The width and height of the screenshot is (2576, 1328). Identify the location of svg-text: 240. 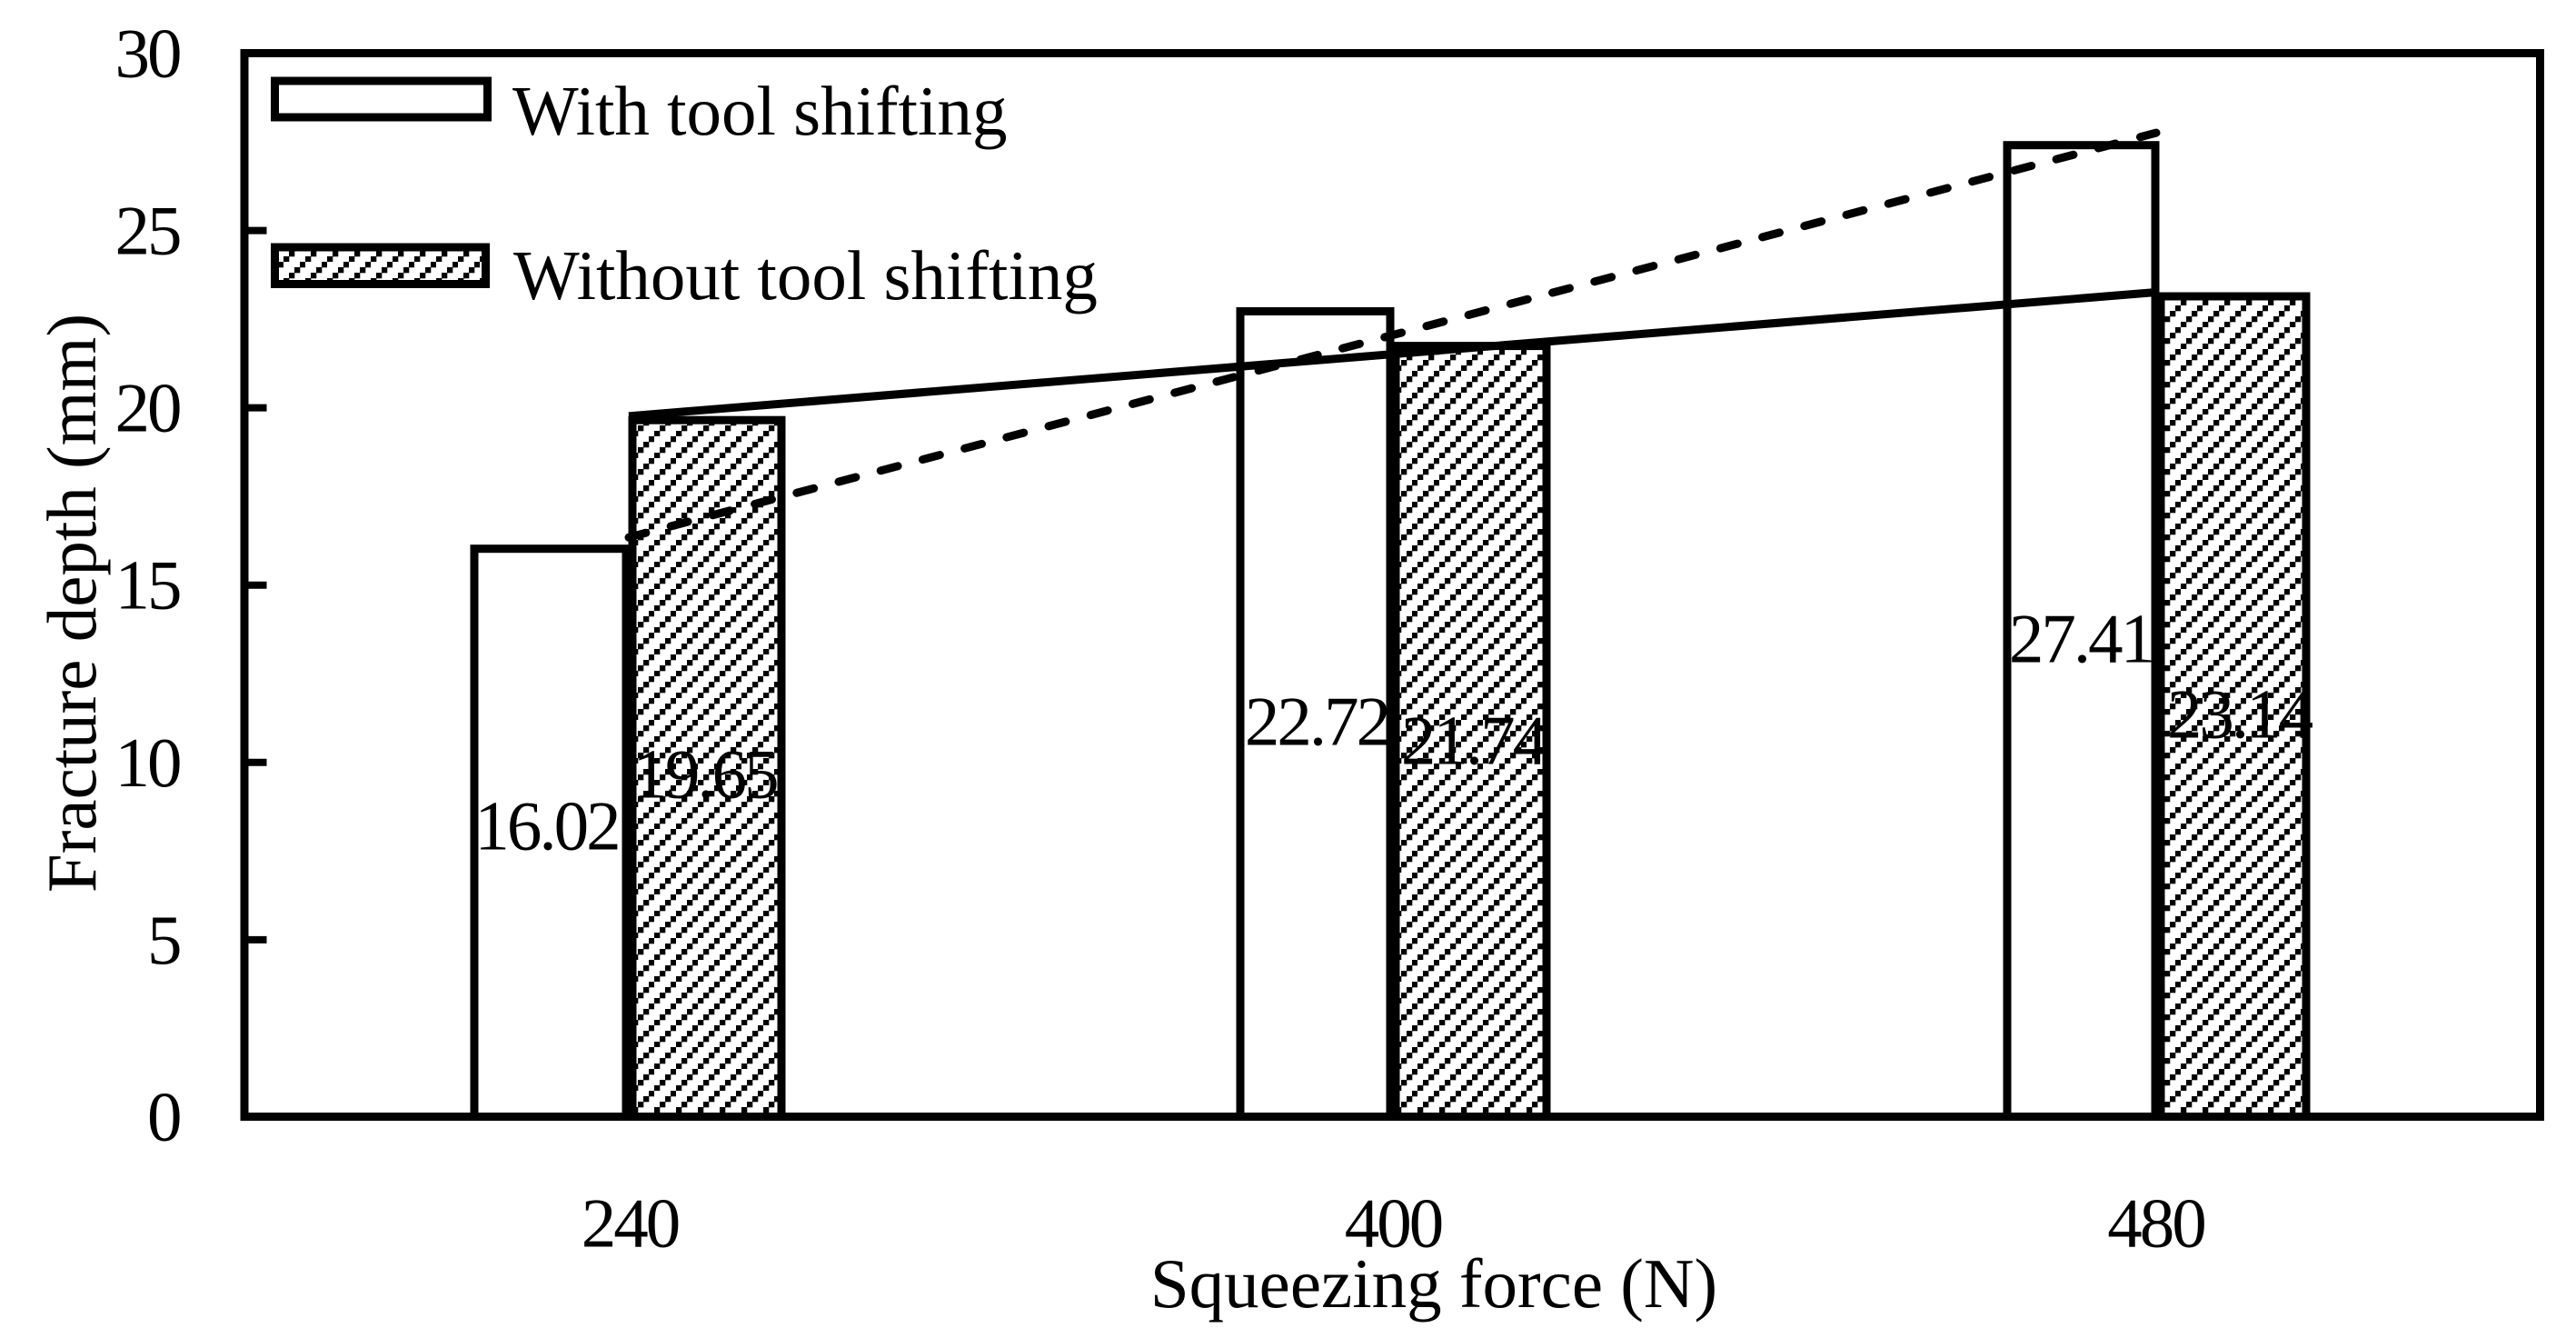
(630, 1223).